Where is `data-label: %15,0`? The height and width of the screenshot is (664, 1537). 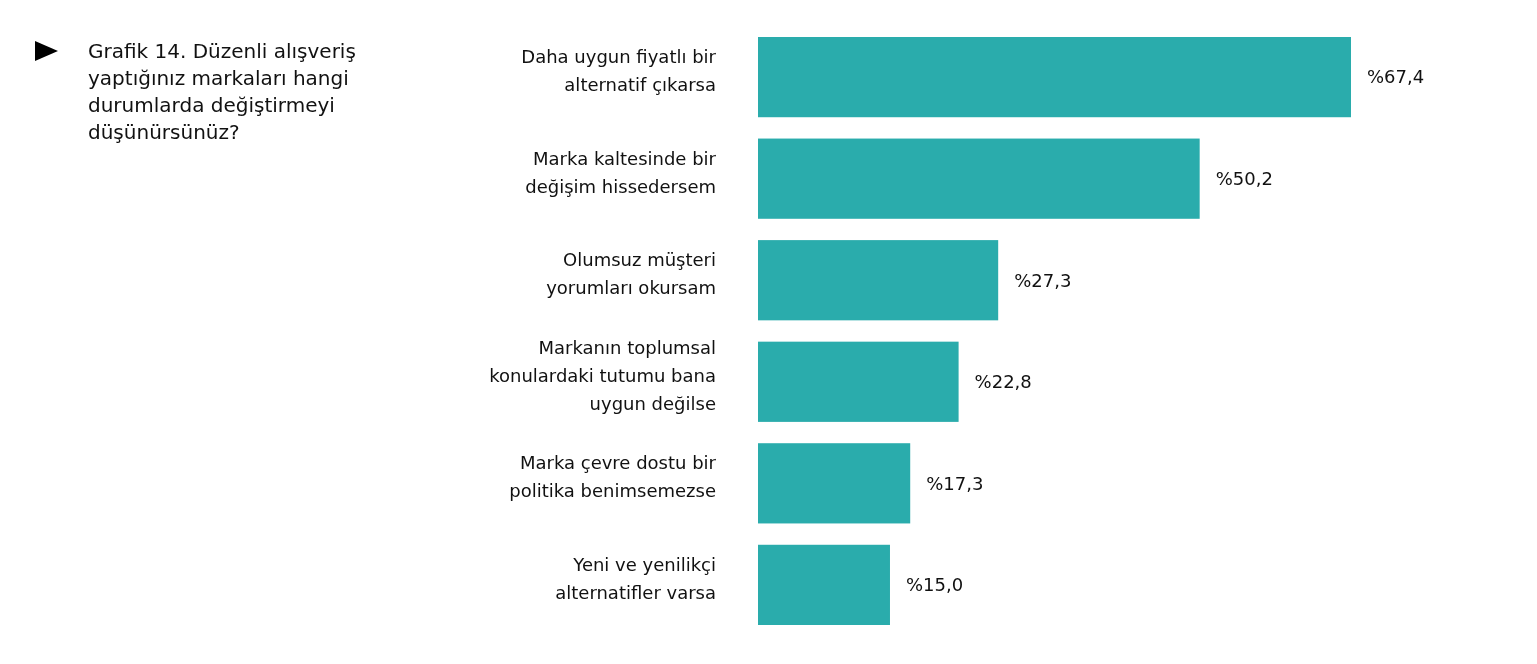 data-label: %15,0 is located at coordinates (934, 585).